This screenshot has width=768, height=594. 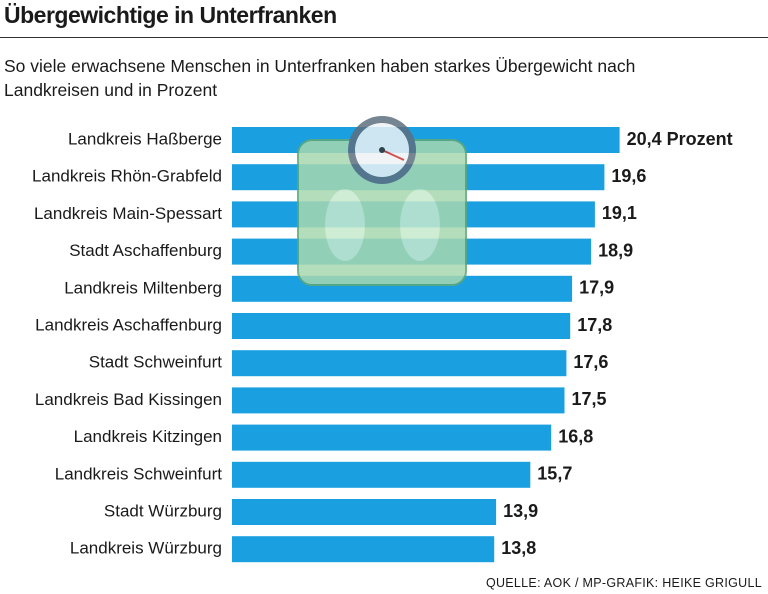 What do you see at coordinates (575, 436) in the screenshot?
I see `value-label: 16,8` at bounding box center [575, 436].